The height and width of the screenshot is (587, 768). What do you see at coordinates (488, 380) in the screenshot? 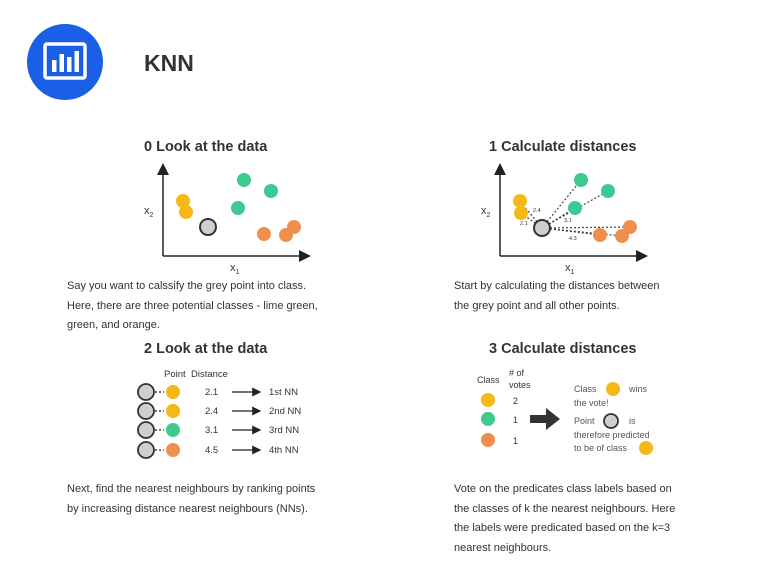
I see `column-header-class: Class` at bounding box center [488, 380].